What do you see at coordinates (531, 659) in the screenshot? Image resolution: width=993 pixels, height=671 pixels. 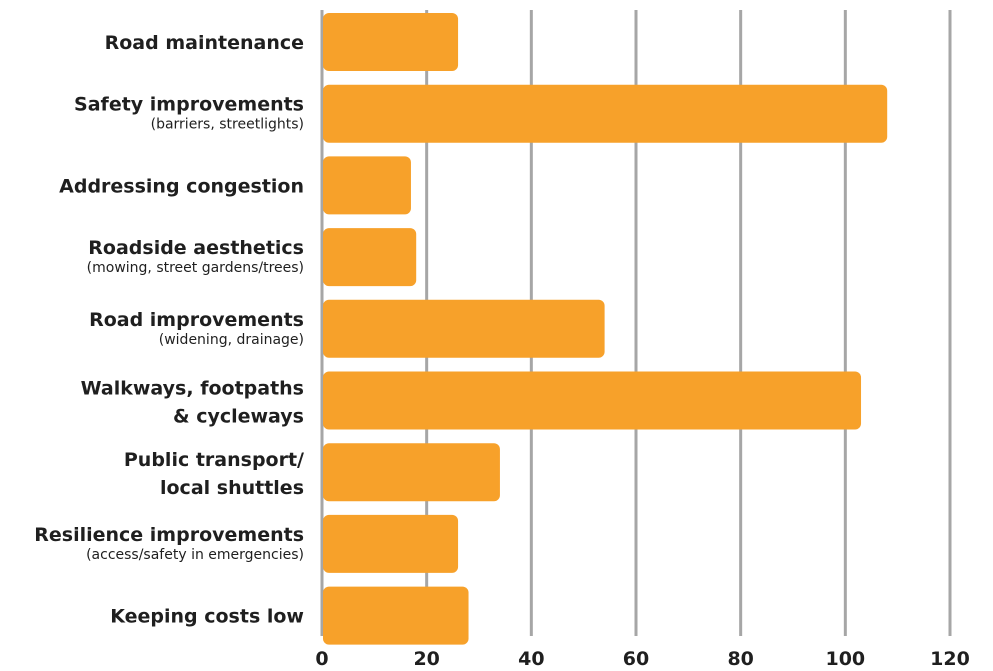 I see `tick-label-40: 40` at bounding box center [531, 659].